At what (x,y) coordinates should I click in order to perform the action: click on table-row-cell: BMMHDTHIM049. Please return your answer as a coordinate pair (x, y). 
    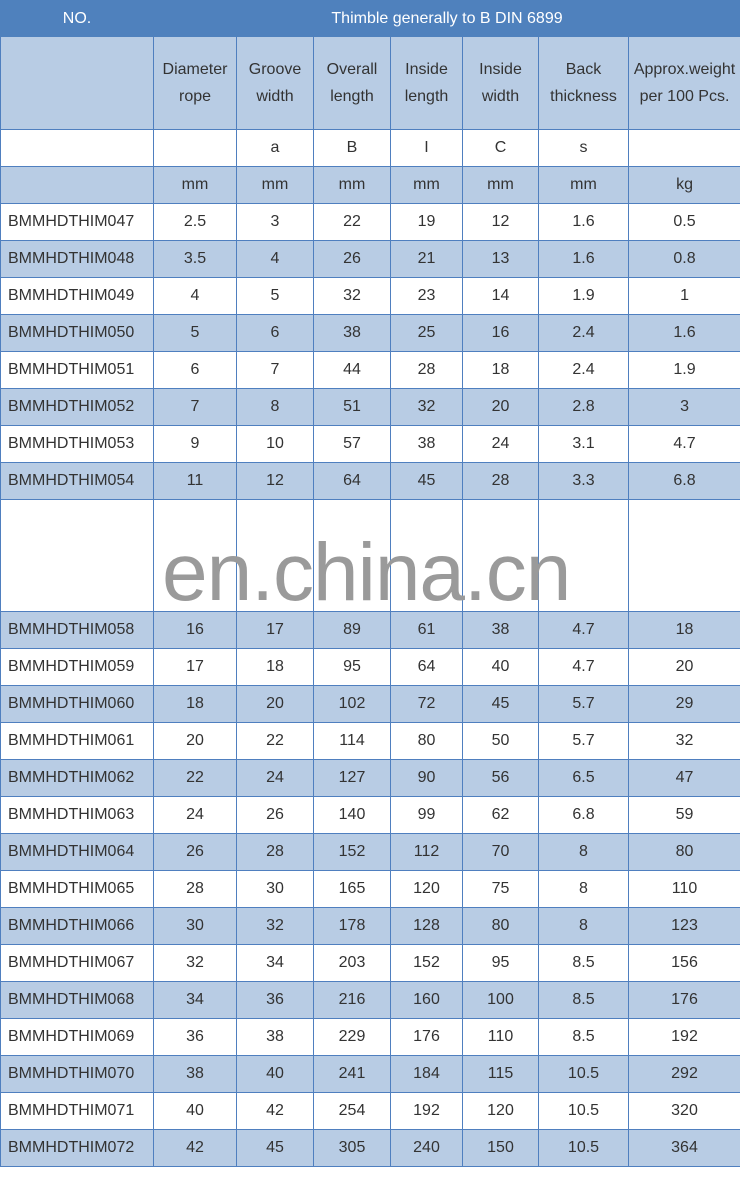
    Looking at the image, I should click on (77, 296).